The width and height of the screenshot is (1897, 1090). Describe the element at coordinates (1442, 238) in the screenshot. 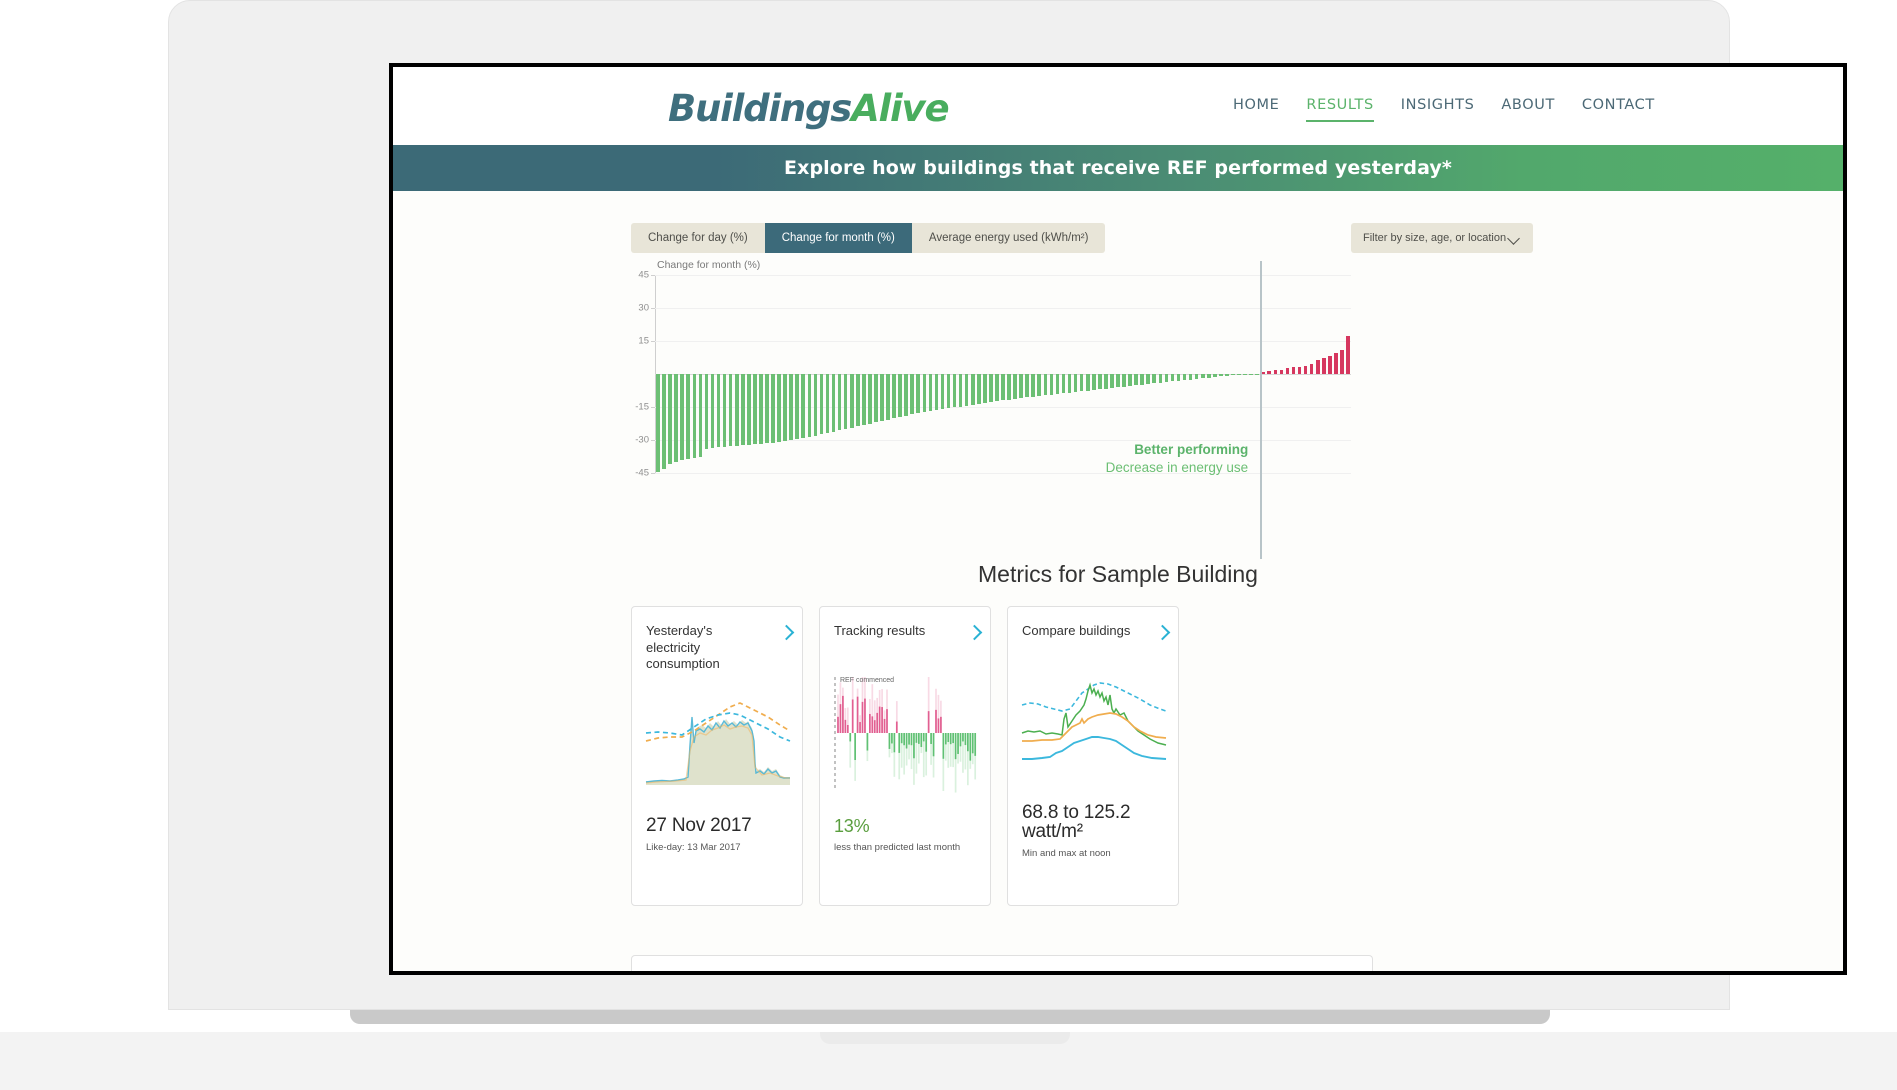

I see `filter-dropdown: Filter by size, age, or location` at that location.